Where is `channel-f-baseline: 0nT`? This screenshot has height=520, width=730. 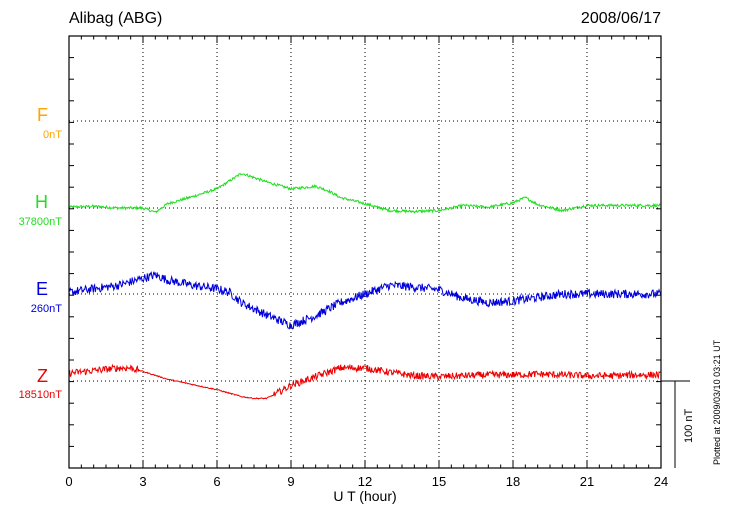
channel-f-baseline: 0nT is located at coordinates (52, 135).